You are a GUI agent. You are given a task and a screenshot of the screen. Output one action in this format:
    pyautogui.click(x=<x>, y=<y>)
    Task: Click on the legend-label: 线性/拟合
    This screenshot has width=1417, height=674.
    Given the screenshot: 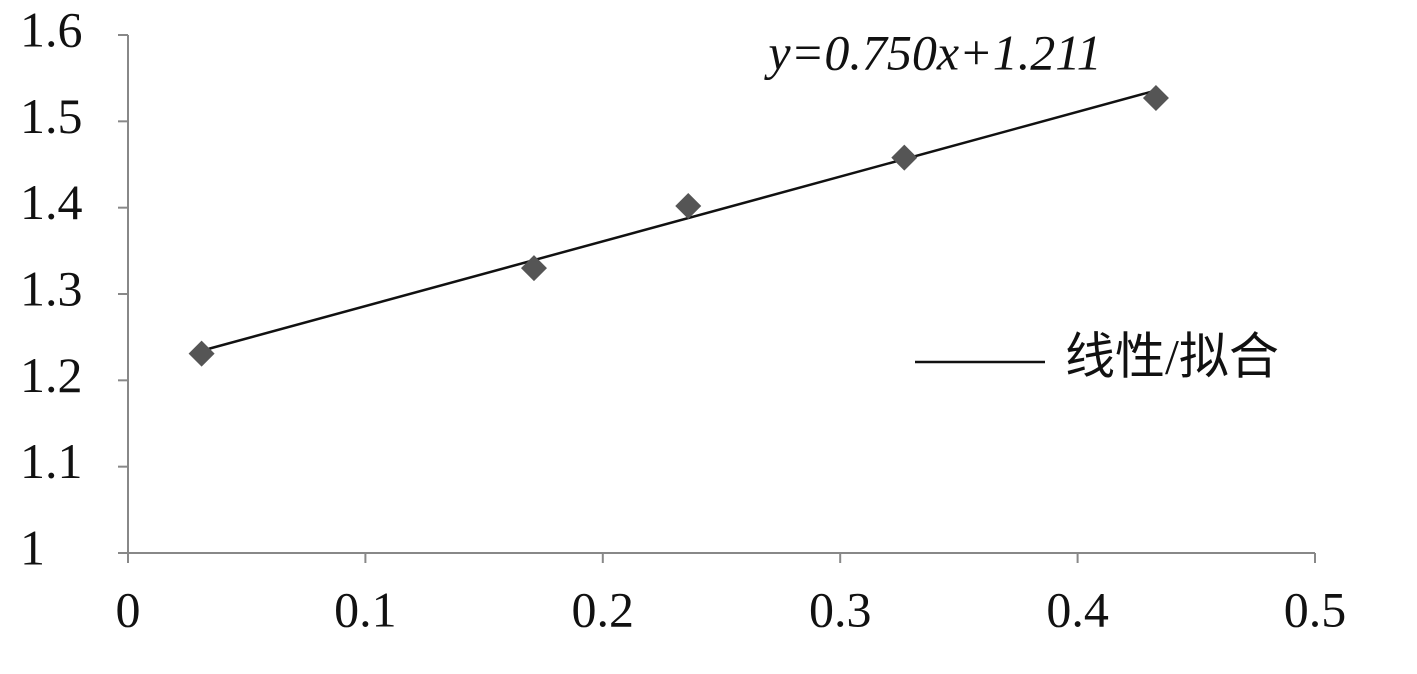 What is the action you would take?
    pyautogui.click(x=1172, y=356)
    